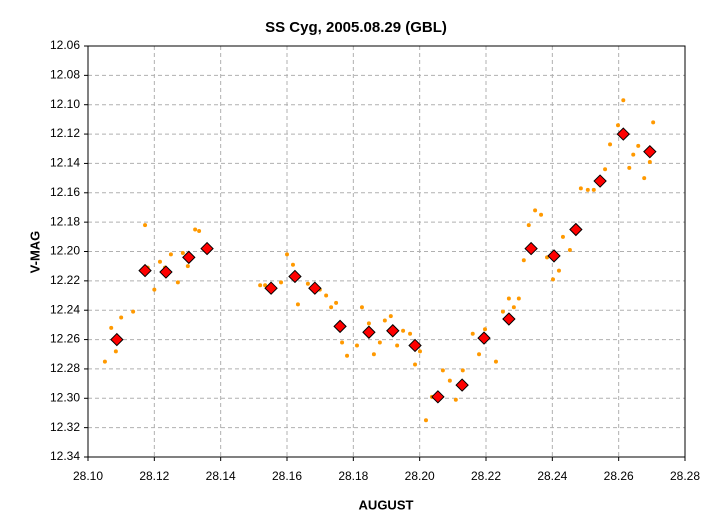 The width and height of the screenshot is (709, 530). What do you see at coordinates (65, 397) in the screenshot?
I see `y-tick-label: 12.30` at bounding box center [65, 397].